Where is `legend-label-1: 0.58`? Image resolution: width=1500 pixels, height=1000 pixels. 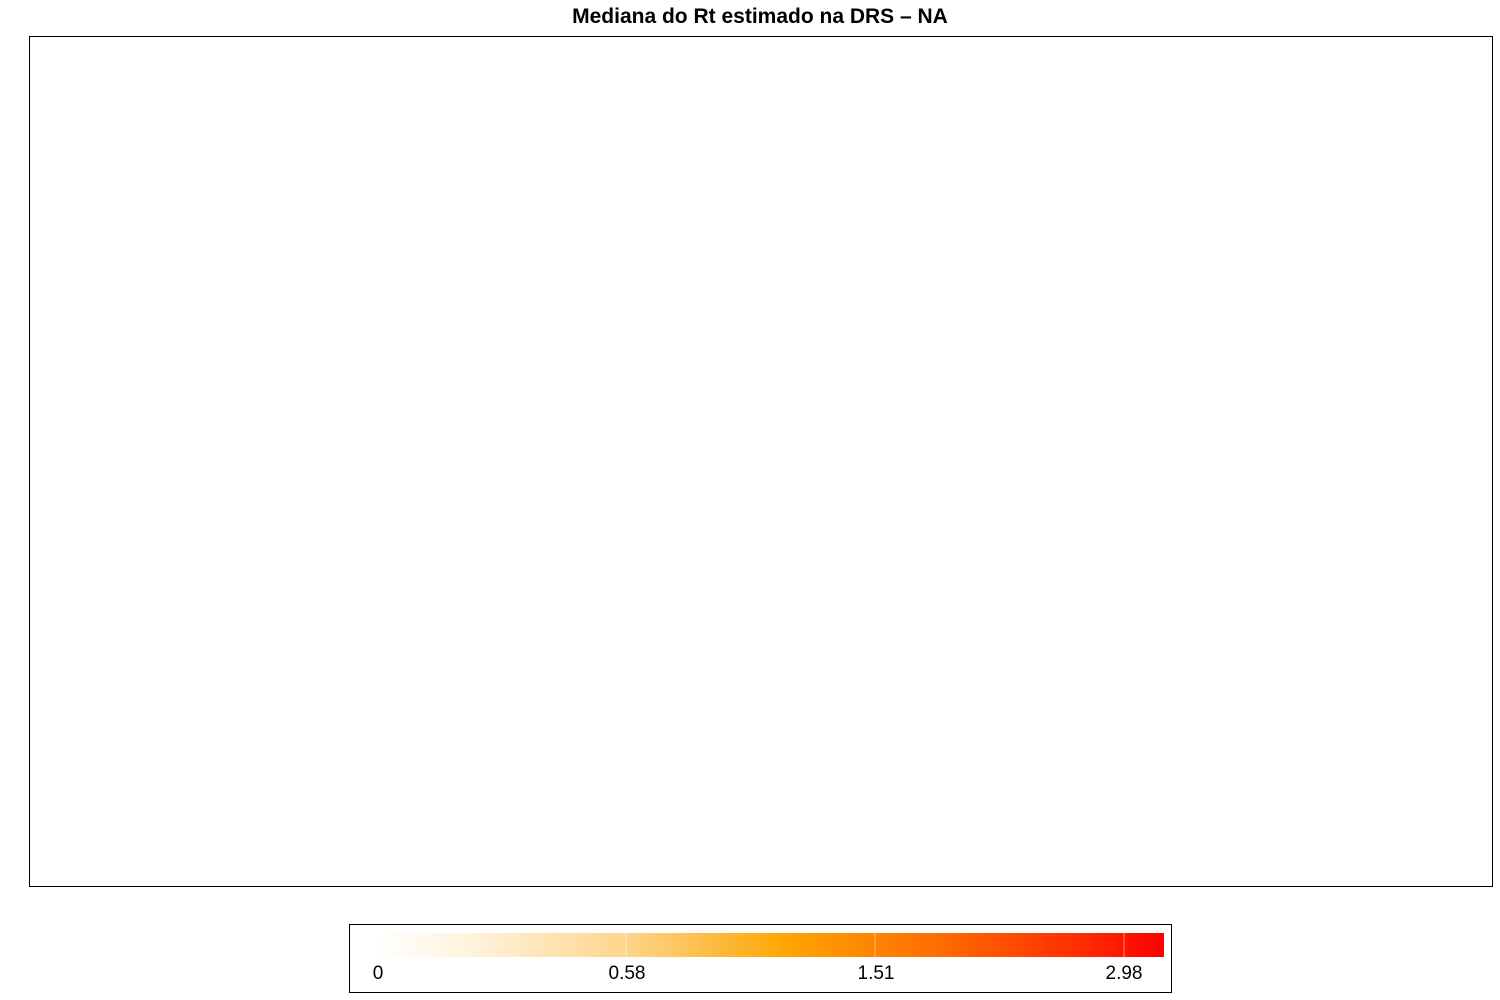 legend-label-1: 0.58 is located at coordinates (627, 973).